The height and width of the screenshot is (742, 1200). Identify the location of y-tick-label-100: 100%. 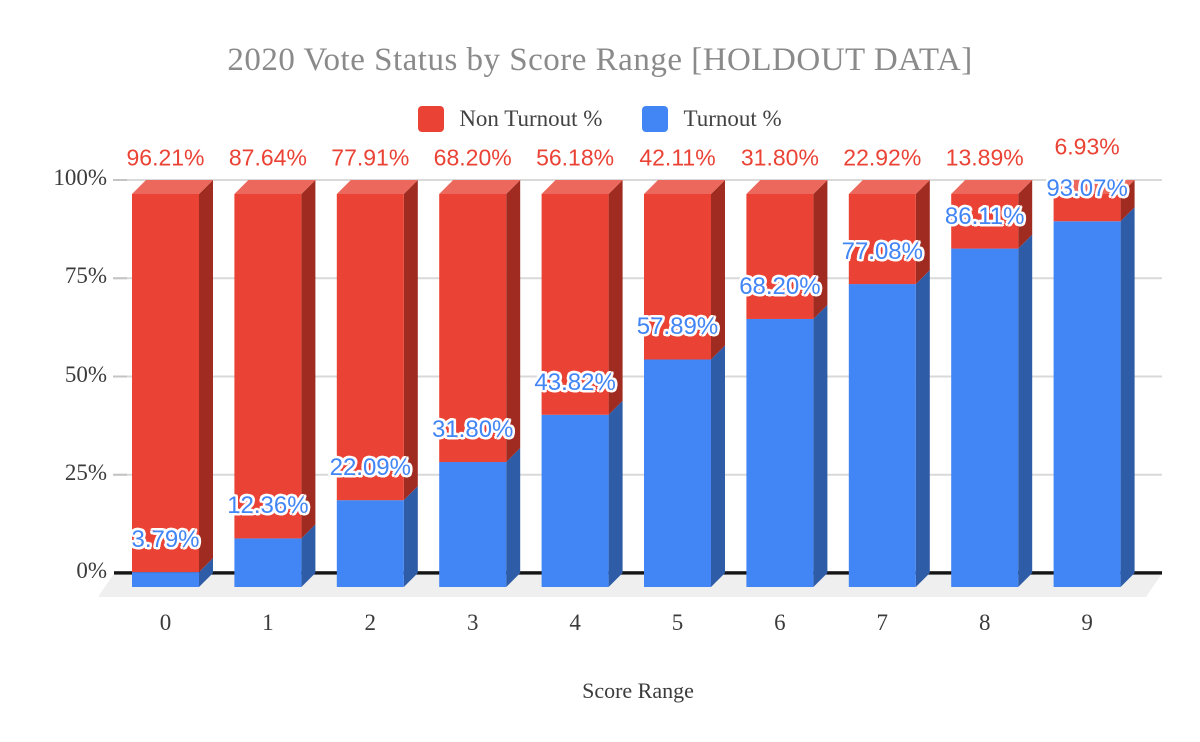
(80, 177).